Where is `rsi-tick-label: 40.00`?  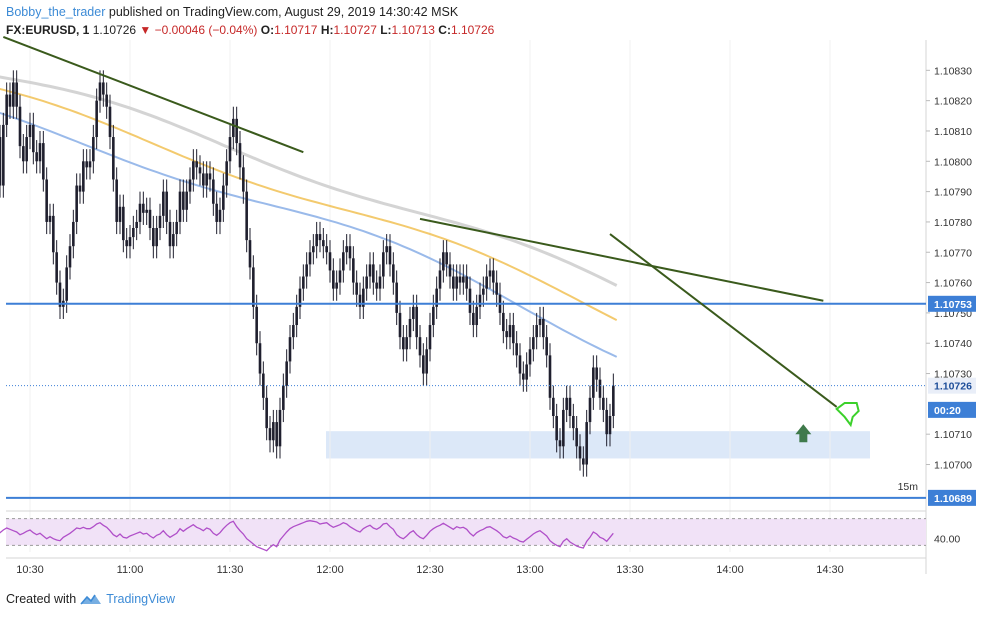 rsi-tick-label: 40.00 is located at coordinates (947, 540).